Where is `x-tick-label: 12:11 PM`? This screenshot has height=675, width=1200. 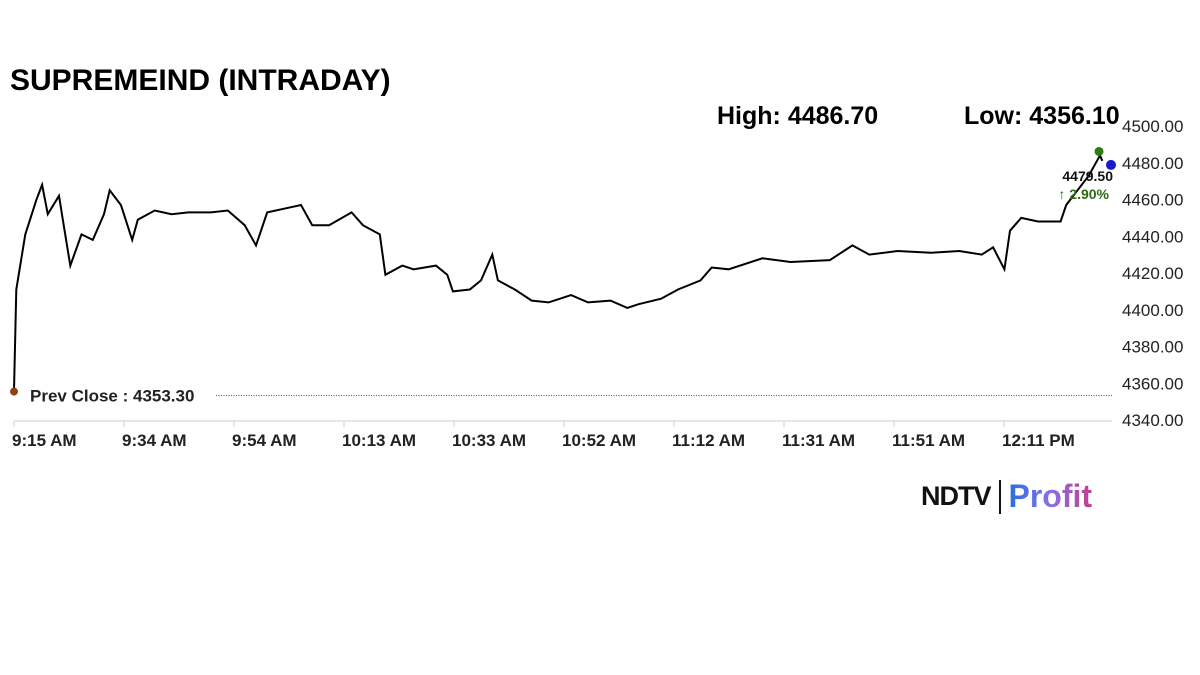 x-tick-label: 12:11 PM is located at coordinates (1038, 440).